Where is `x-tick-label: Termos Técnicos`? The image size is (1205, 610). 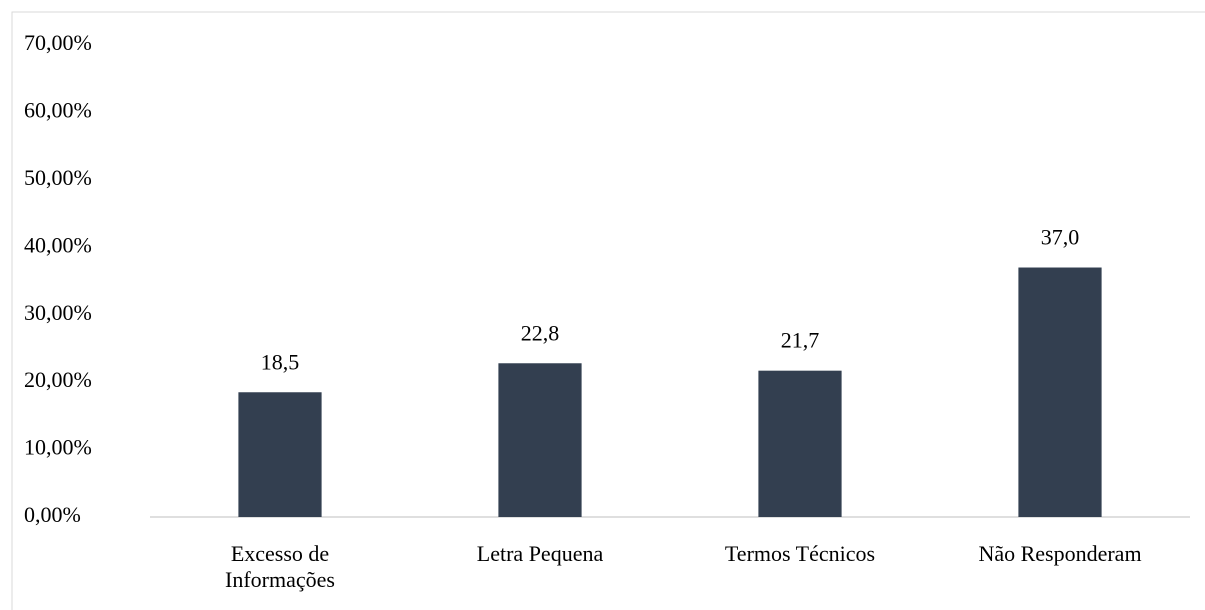 x-tick-label: Termos Técnicos is located at coordinates (800, 553).